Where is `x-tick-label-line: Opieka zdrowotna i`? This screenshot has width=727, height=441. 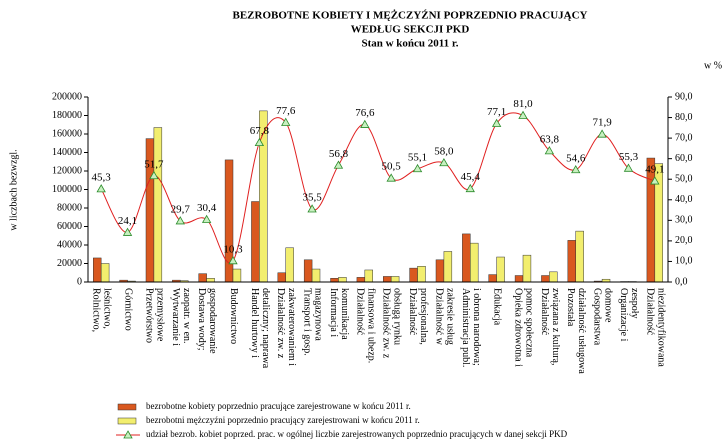
x-tick-label-line: Opieka zdrowotna i is located at coordinates (517, 327).